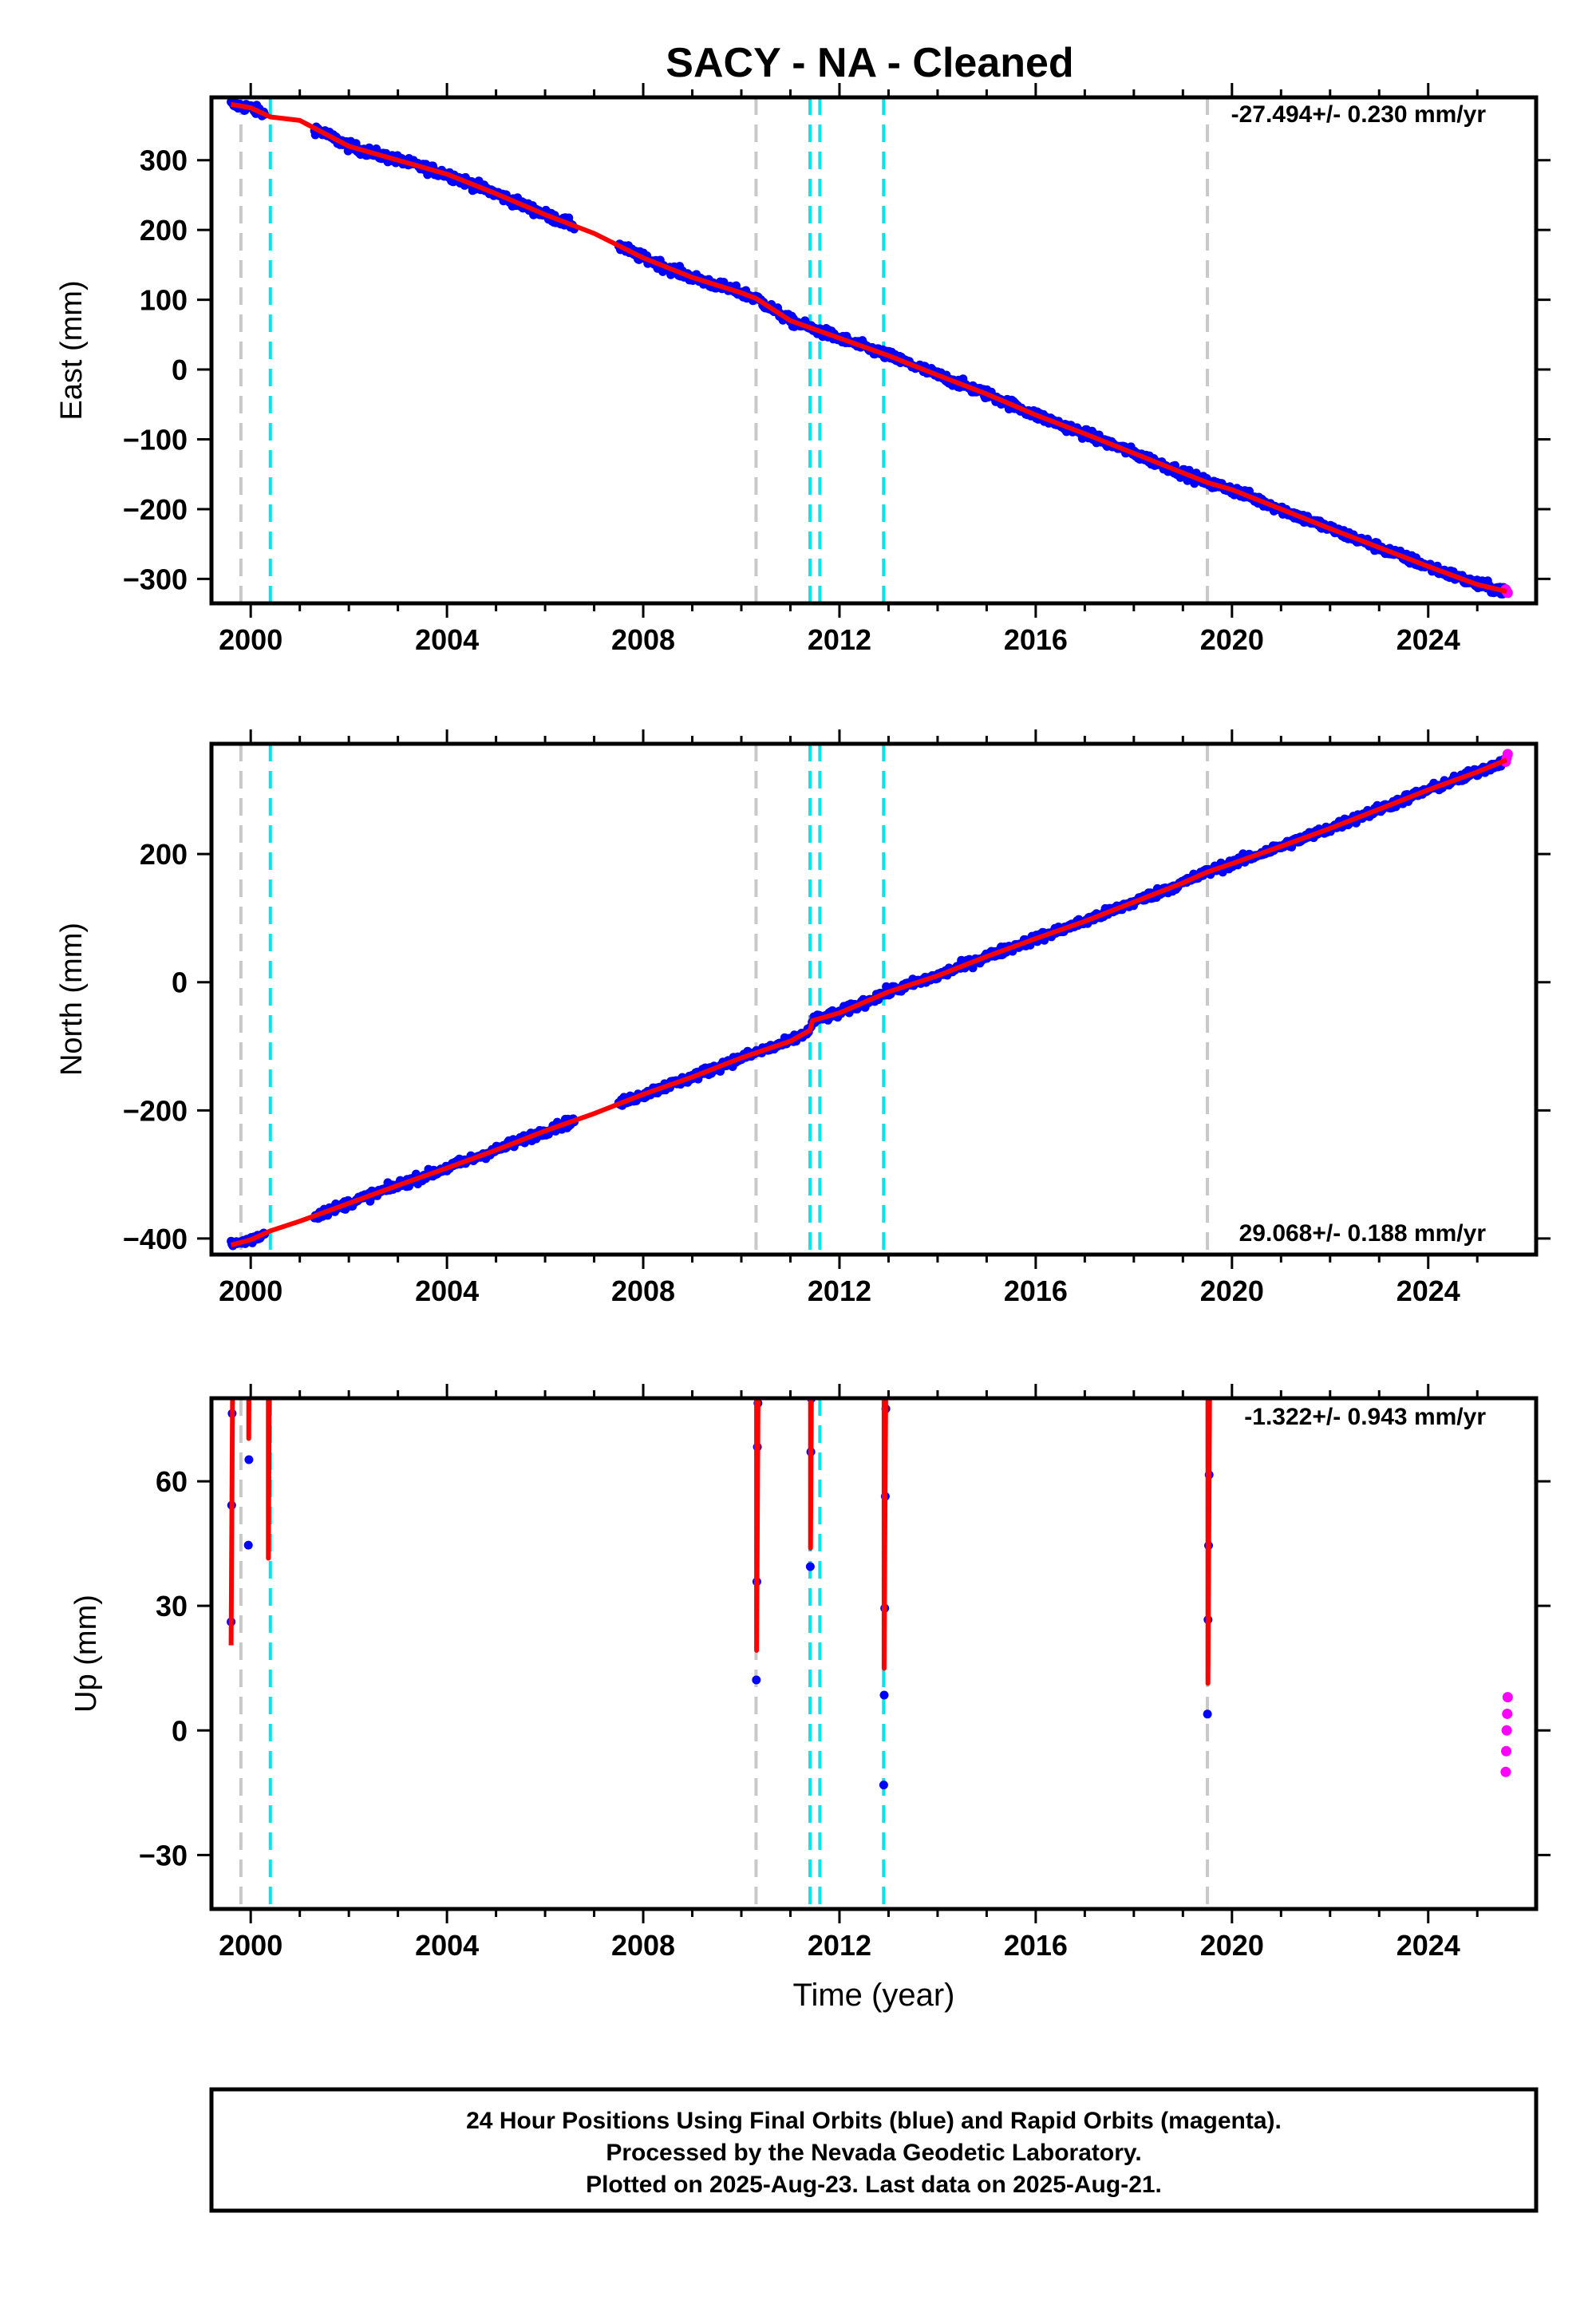 The width and height of the screenshot is (1596, 2316). I want to click on north-rate-annotation: 29.068+/- 0.188 mm/yr, so click(1363, 1233).